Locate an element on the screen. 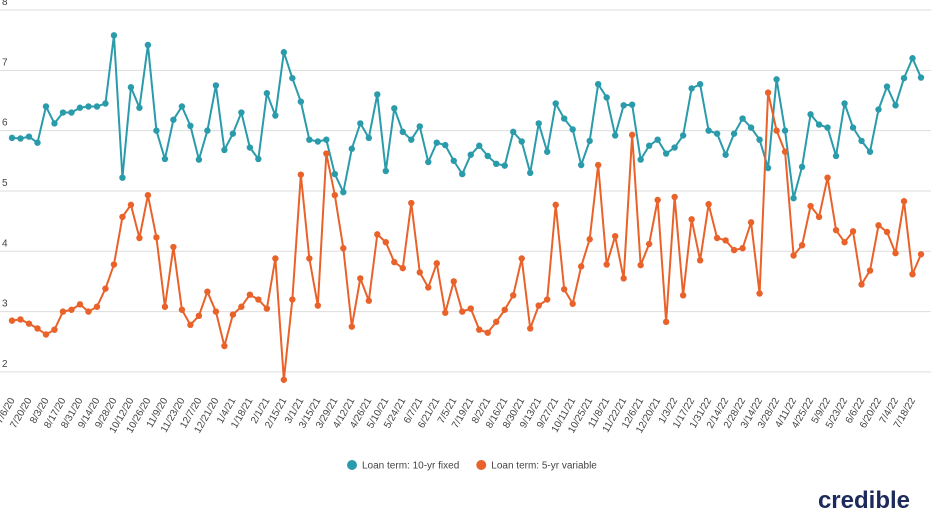  y-tick-label: 3 is located at coordinates (5, 304).